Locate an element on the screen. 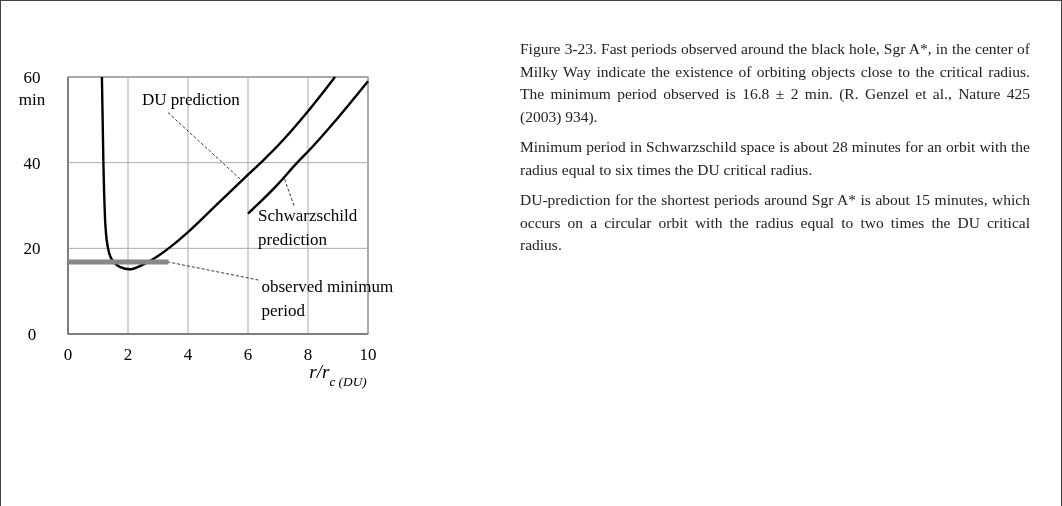  annotation: Schwarzschild prediction is located at coordinates (308, 227).